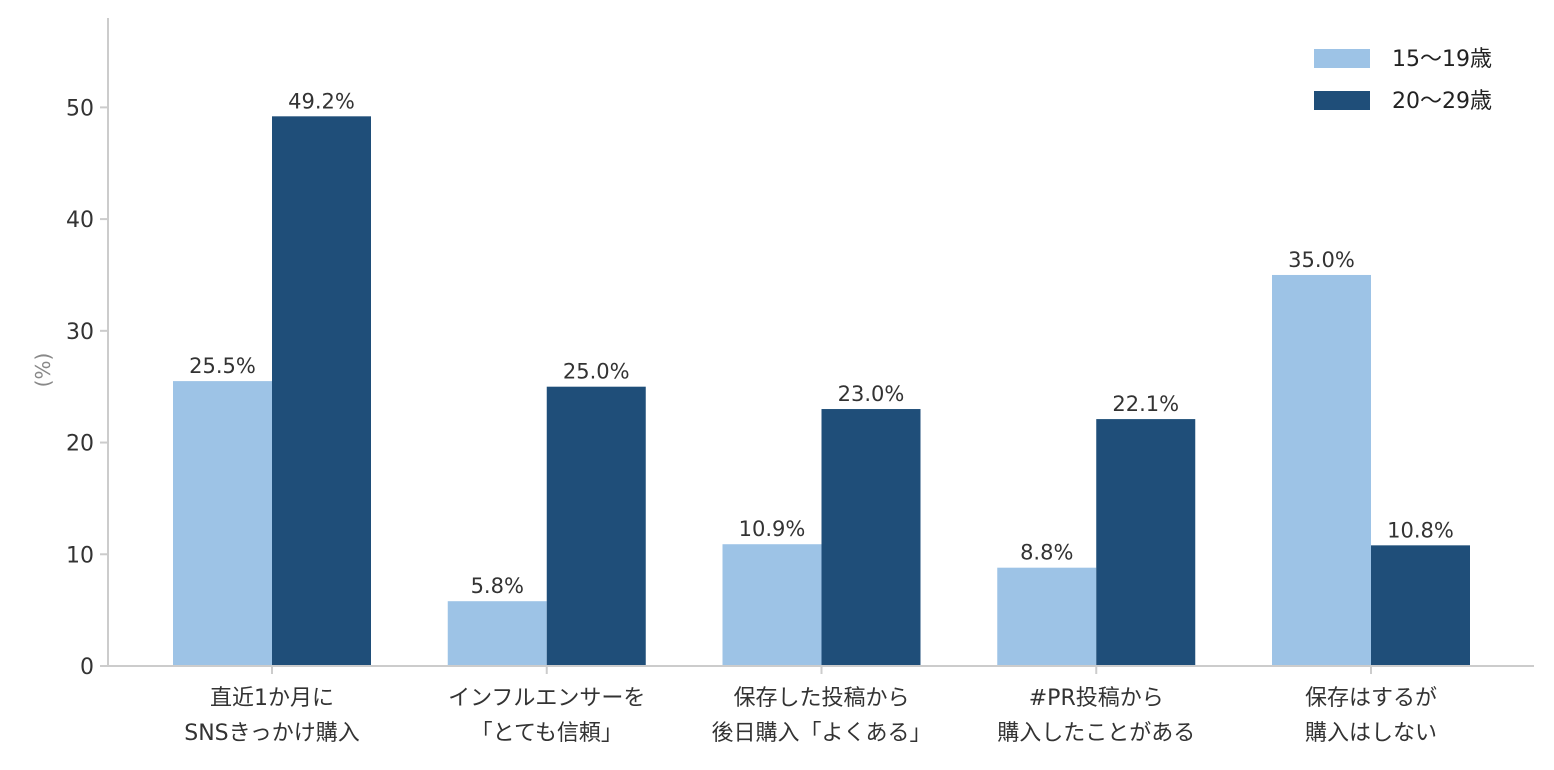  Describe the element at coordinates (222, 366) in the screenshot. I see `bar-value-label: 25.5%` at that location.